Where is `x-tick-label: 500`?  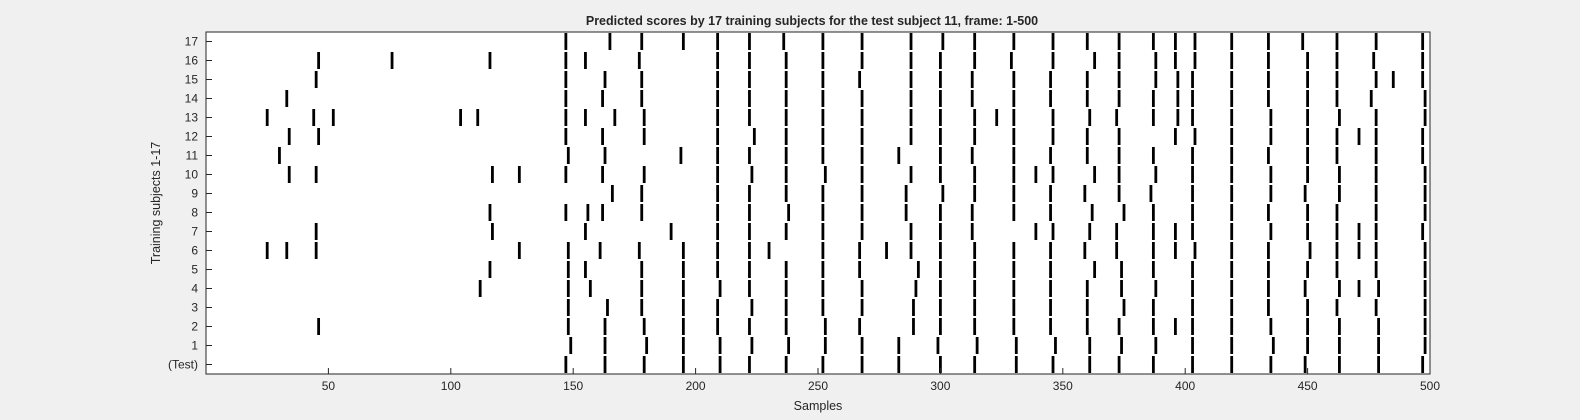
x-tick-label: 500 is located at coordinates (1430, 386).